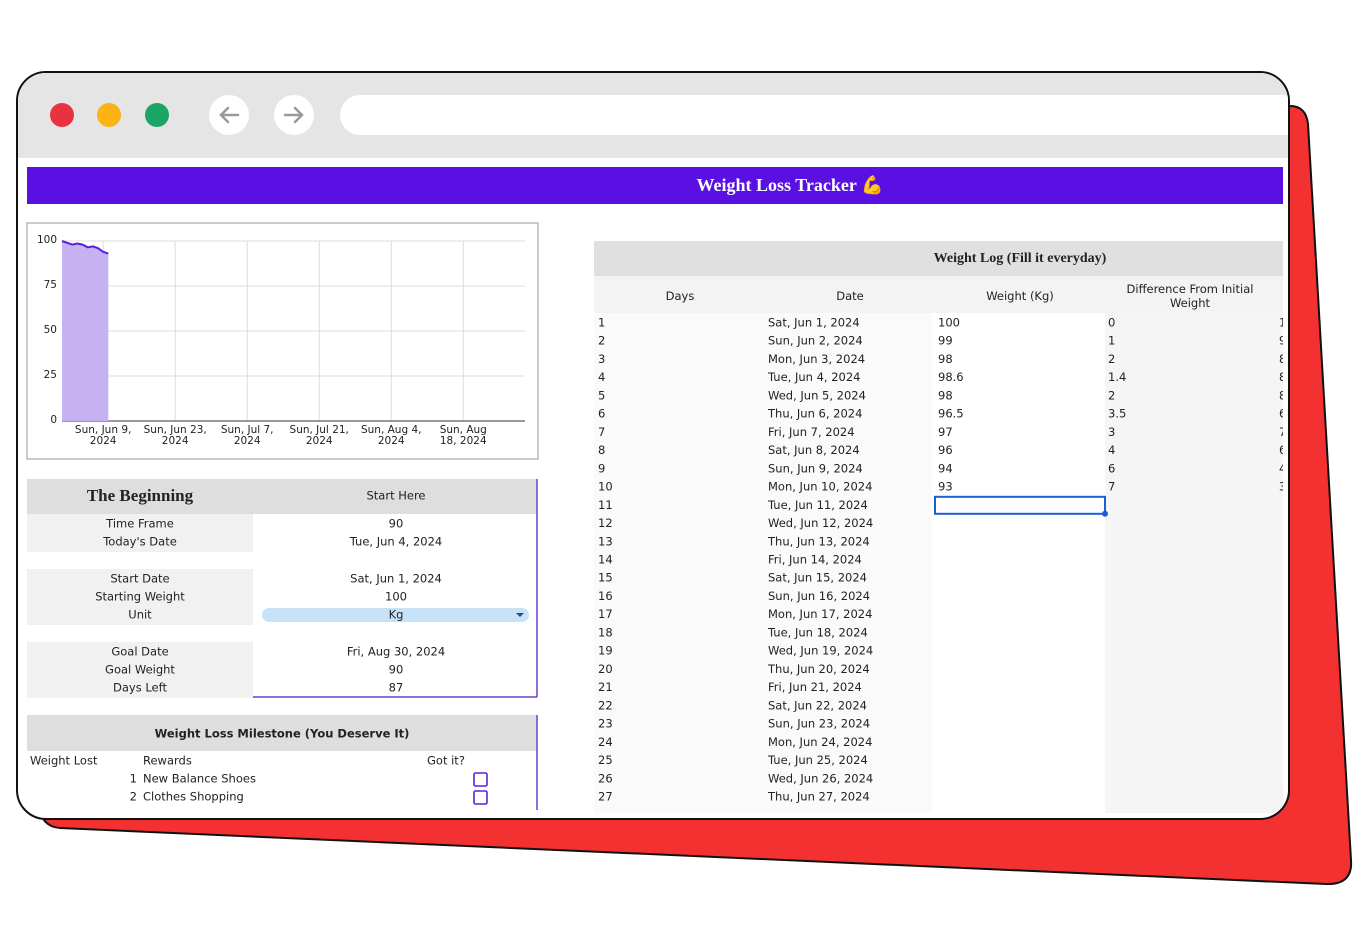 The width and height of the screenshot is (1366, 950). Describe the element at coordinates (605, 778) in the screenshot. I see `log-cell: 26` at that location.